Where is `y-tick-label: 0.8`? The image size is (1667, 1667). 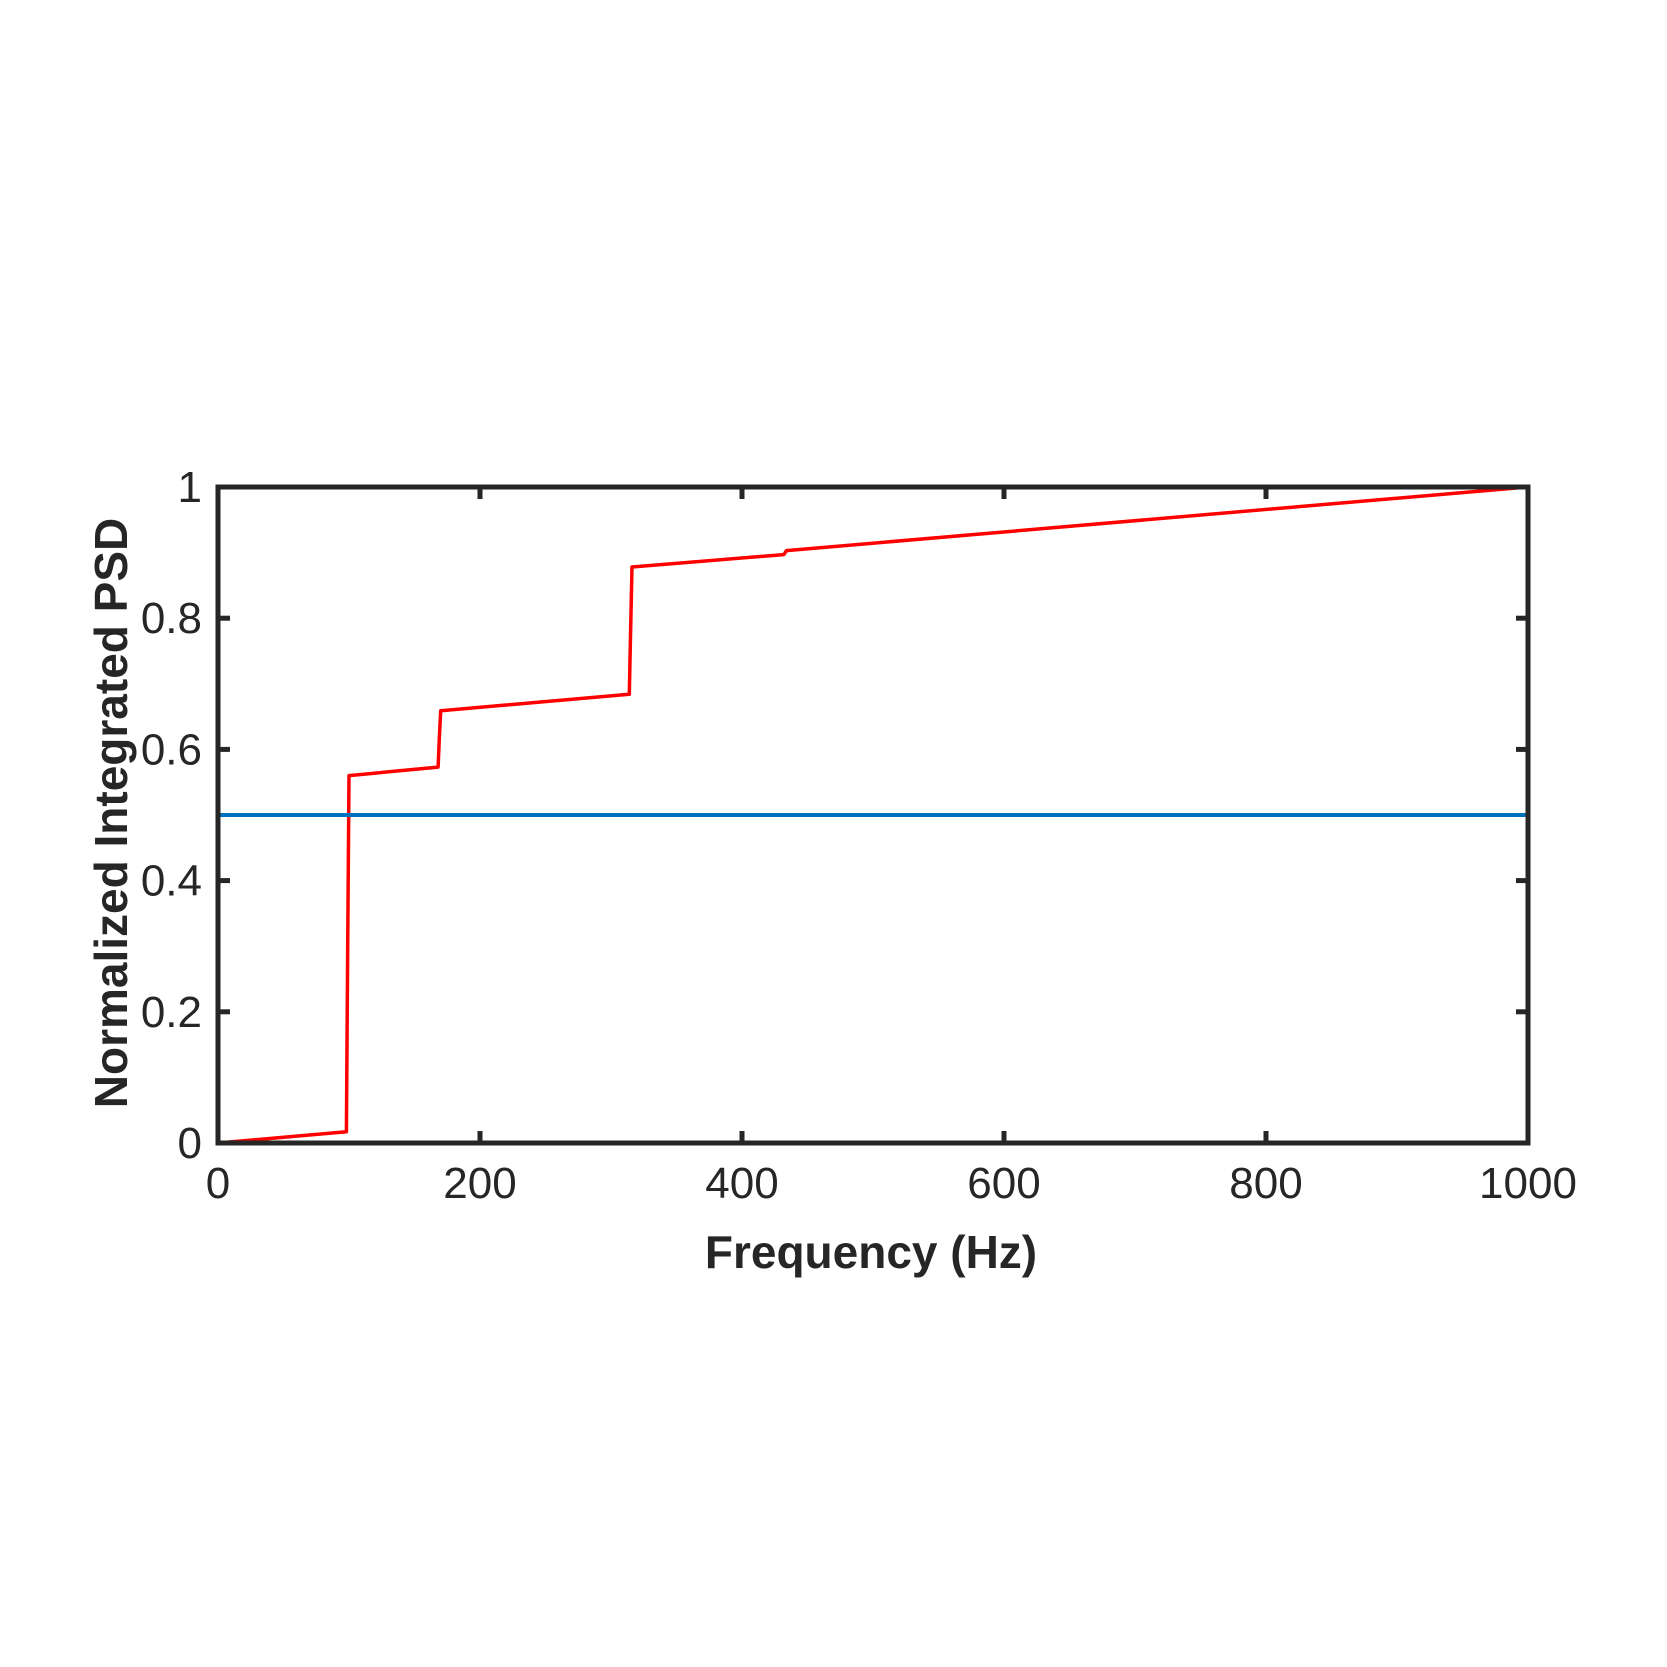
y-tick-label: 0.8 is located at coordinates (171, 618).